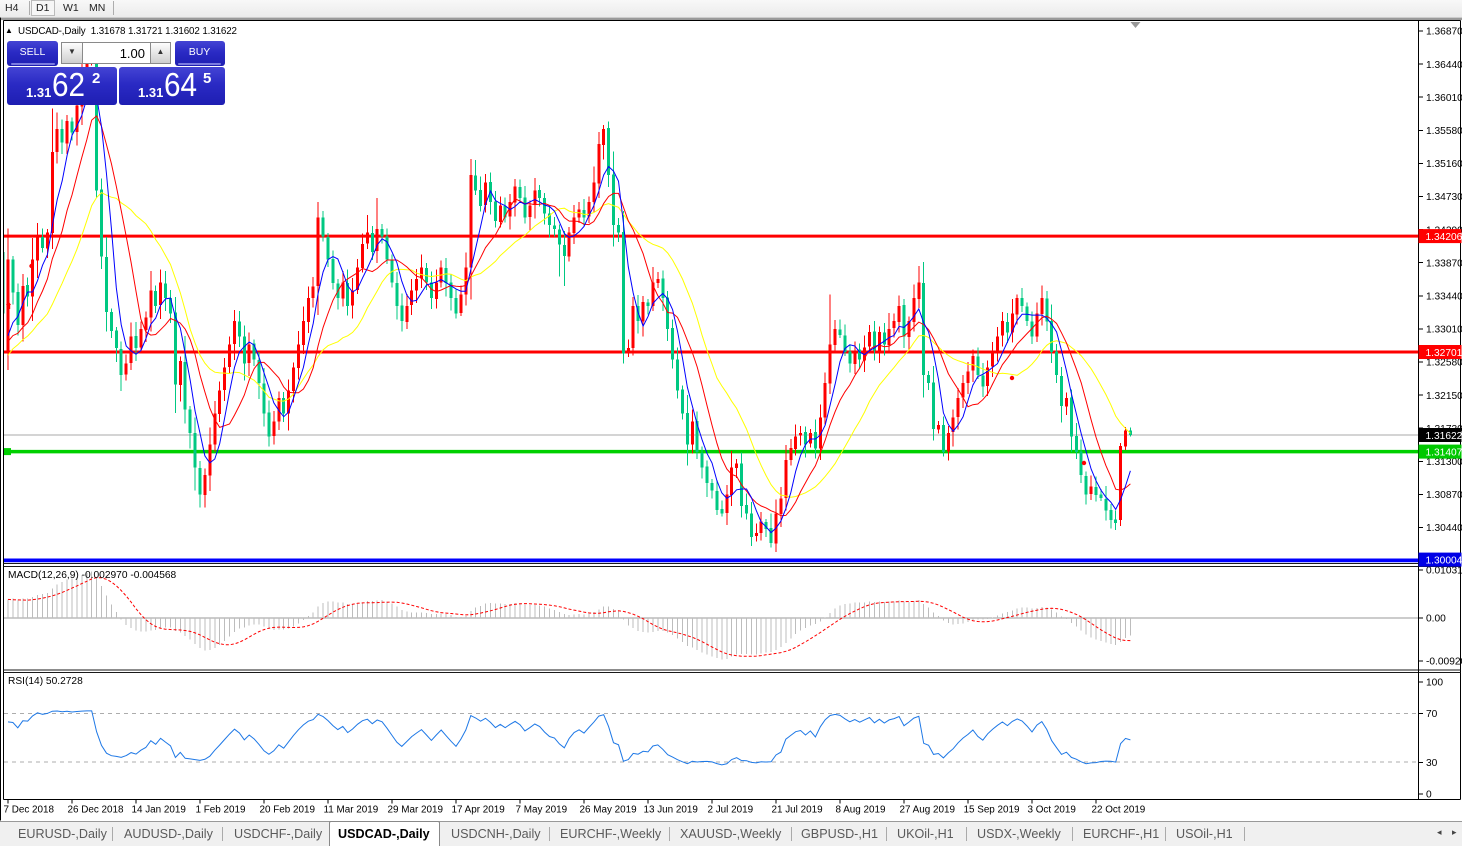 This screenshot has width=1462, height=846. What do you see at coordinates (92, 575) in the screenshot?
I see `svg-text:MACD(12,26,9) -0.002970 -0.004: MACD(12,26,9) -0.002970 -0.004568` at bounding box center [92, 575].